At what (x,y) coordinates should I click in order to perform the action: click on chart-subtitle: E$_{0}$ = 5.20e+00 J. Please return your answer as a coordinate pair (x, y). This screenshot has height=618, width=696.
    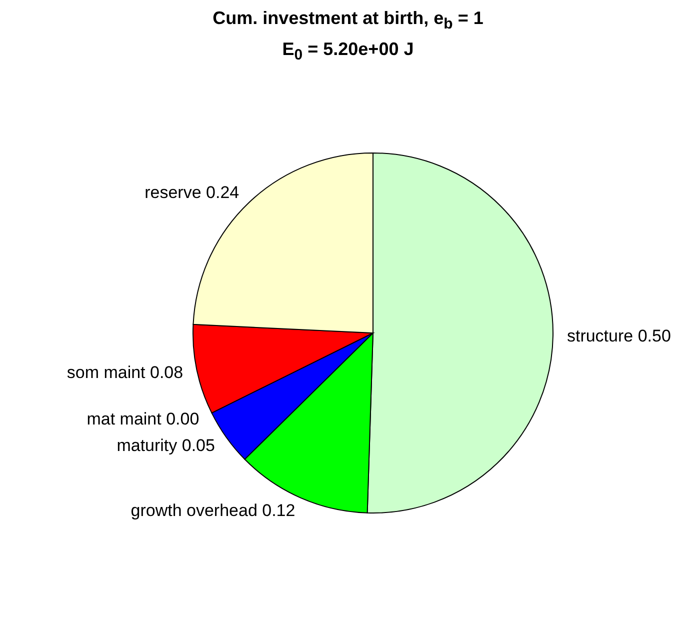
    Looking at the image, I should click on (348, 51).